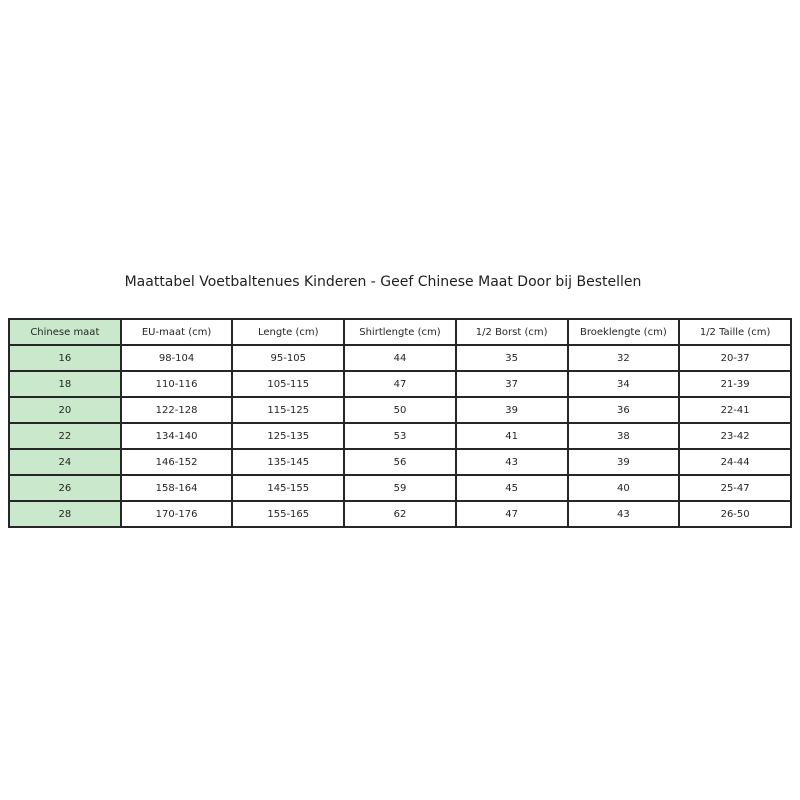 This screenshot has height=800, width=800. I want to click on table-row: 26 158-164 145-155 59 45 40 25-47, so click(400, 488).